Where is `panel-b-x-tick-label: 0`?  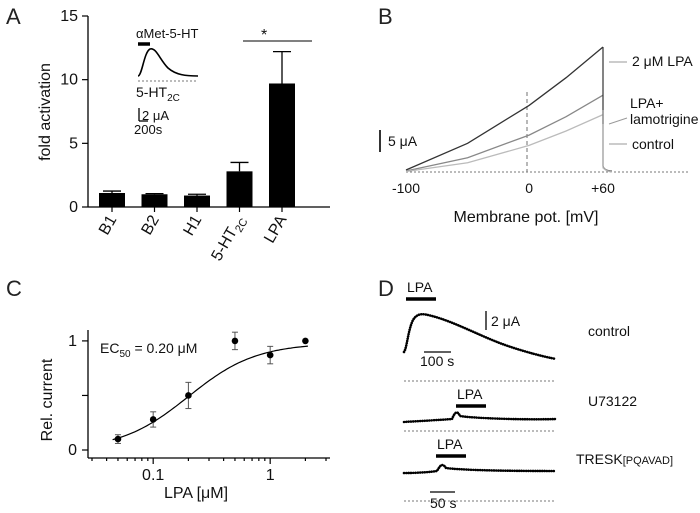
panel-b-x-tick-label: 0 is located at coordinates (529, 188).